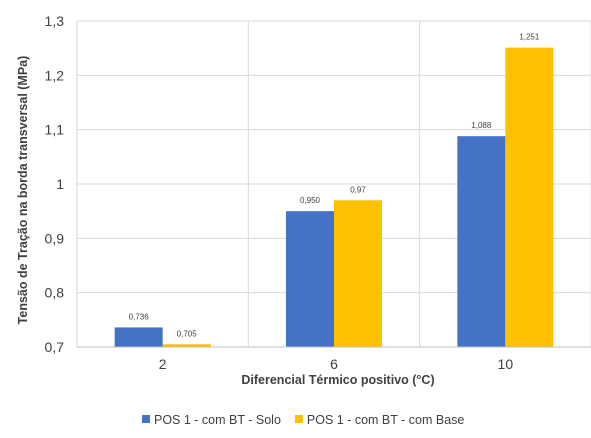  I want to click on legend-label: POS 1 - com BT - com Base, so click(386, 420).